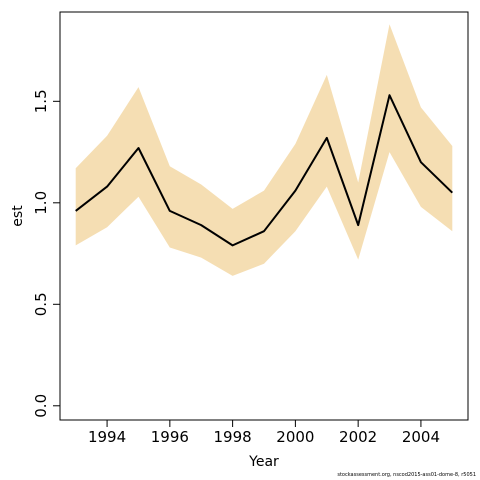 This screenshot has width=480, height=480. I want to click on x-tick-label: 2002, so click(358, 437).